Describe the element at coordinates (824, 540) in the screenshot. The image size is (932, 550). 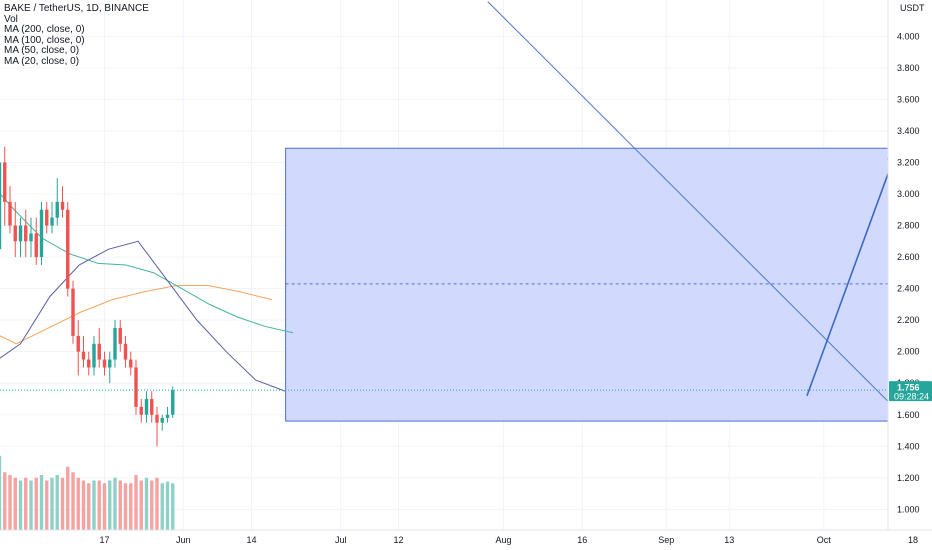
I see `time-tick-label: Oct` at that location.